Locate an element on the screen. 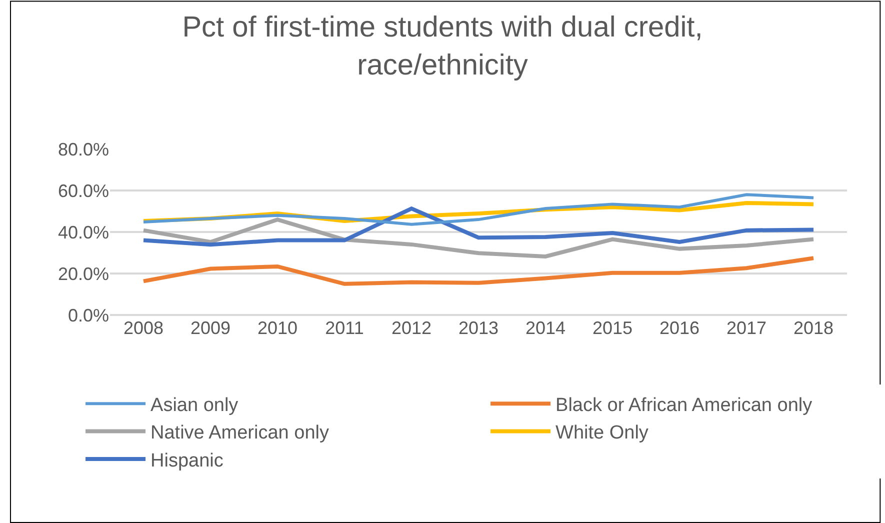 The image size is (885, 523). x-tick-label: 2010 is located at coordinates (277, 328).